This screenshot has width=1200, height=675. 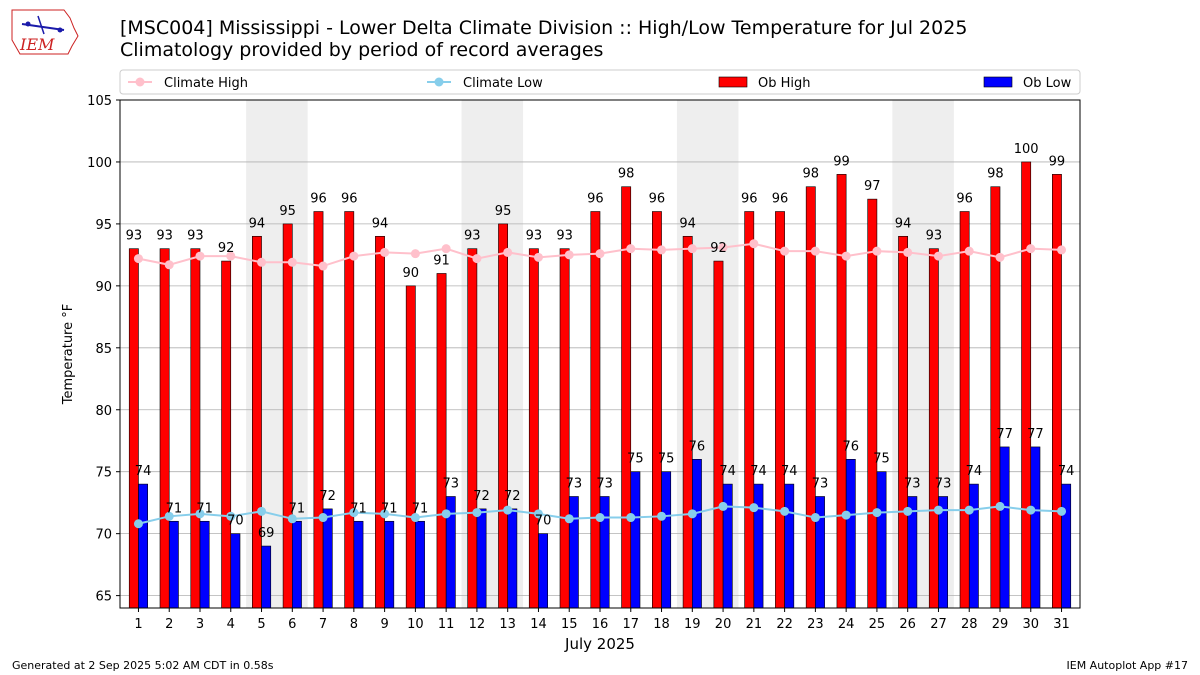 I want to click on y-tick-label: 105, so click(x=99, y=101).